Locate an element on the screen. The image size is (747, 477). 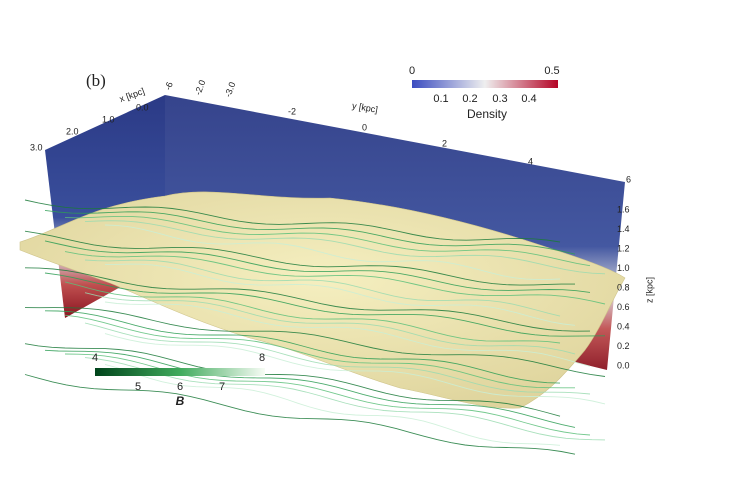
z-tick: 1.6 is located at coordinates (623, 209).